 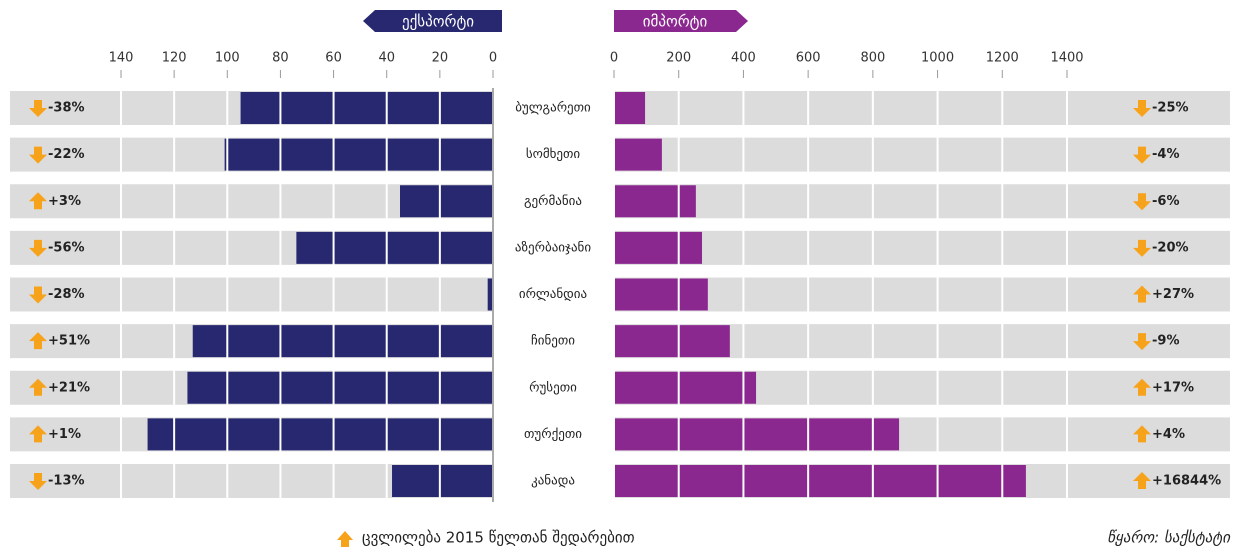 I want to click on x-tick-label: 1200, so click(x=1002, y=58).